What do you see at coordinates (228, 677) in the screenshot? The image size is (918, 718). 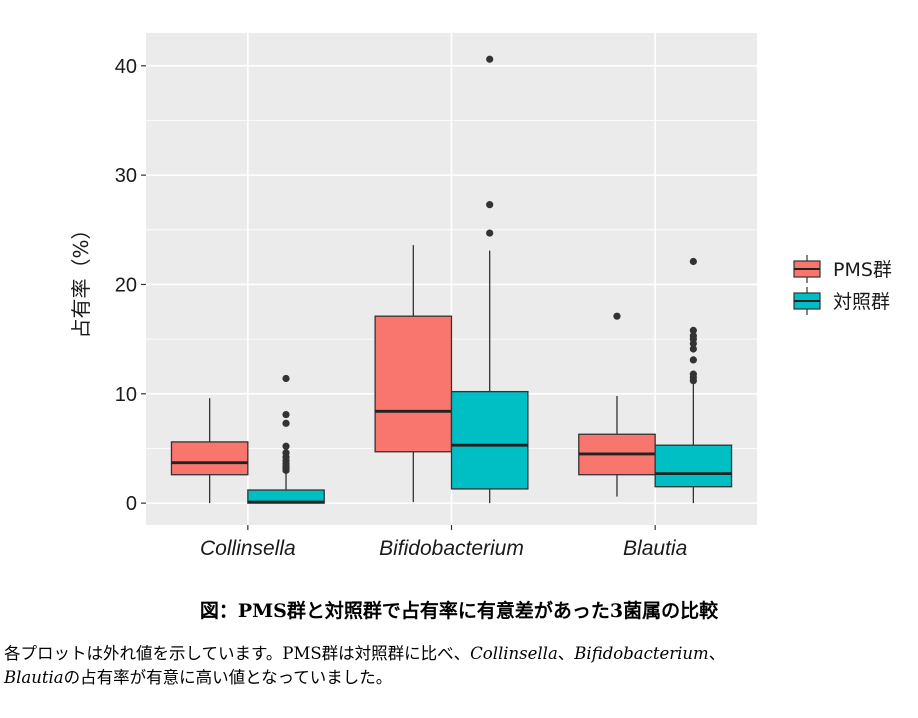 I see `caption-text-2: の占有率が有意に高い値となっていました。` at bounding box center [228, 677].